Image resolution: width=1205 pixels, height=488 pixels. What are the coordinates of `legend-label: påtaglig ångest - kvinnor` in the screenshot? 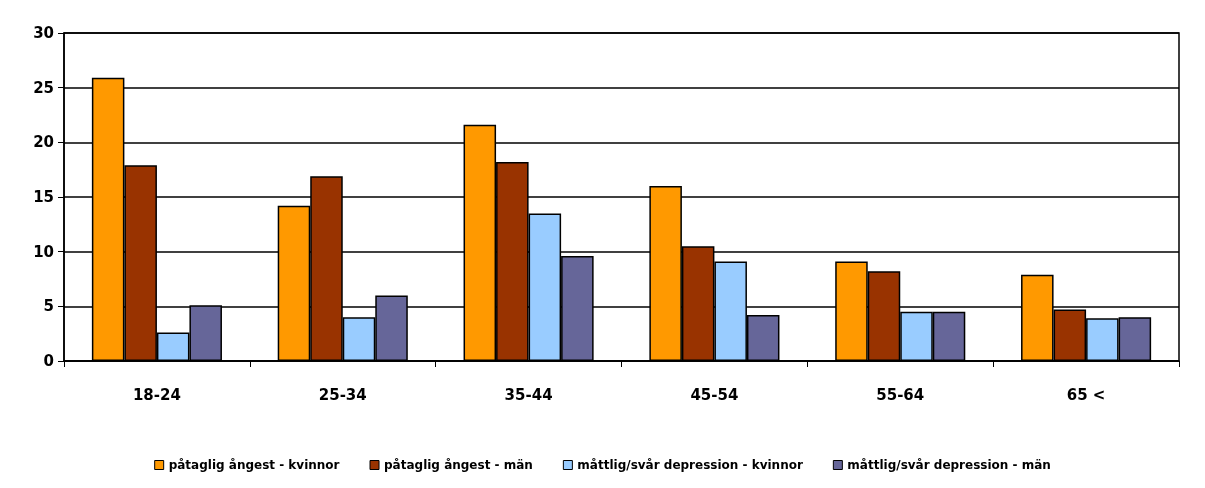 It's located at (254, 465).